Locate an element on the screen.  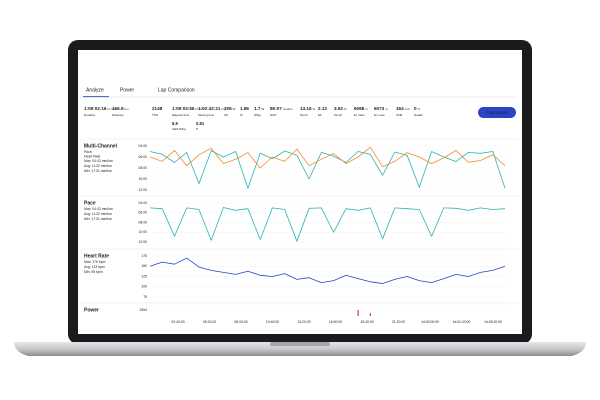
stat-value: 275 is located at coordinates (228, 108).